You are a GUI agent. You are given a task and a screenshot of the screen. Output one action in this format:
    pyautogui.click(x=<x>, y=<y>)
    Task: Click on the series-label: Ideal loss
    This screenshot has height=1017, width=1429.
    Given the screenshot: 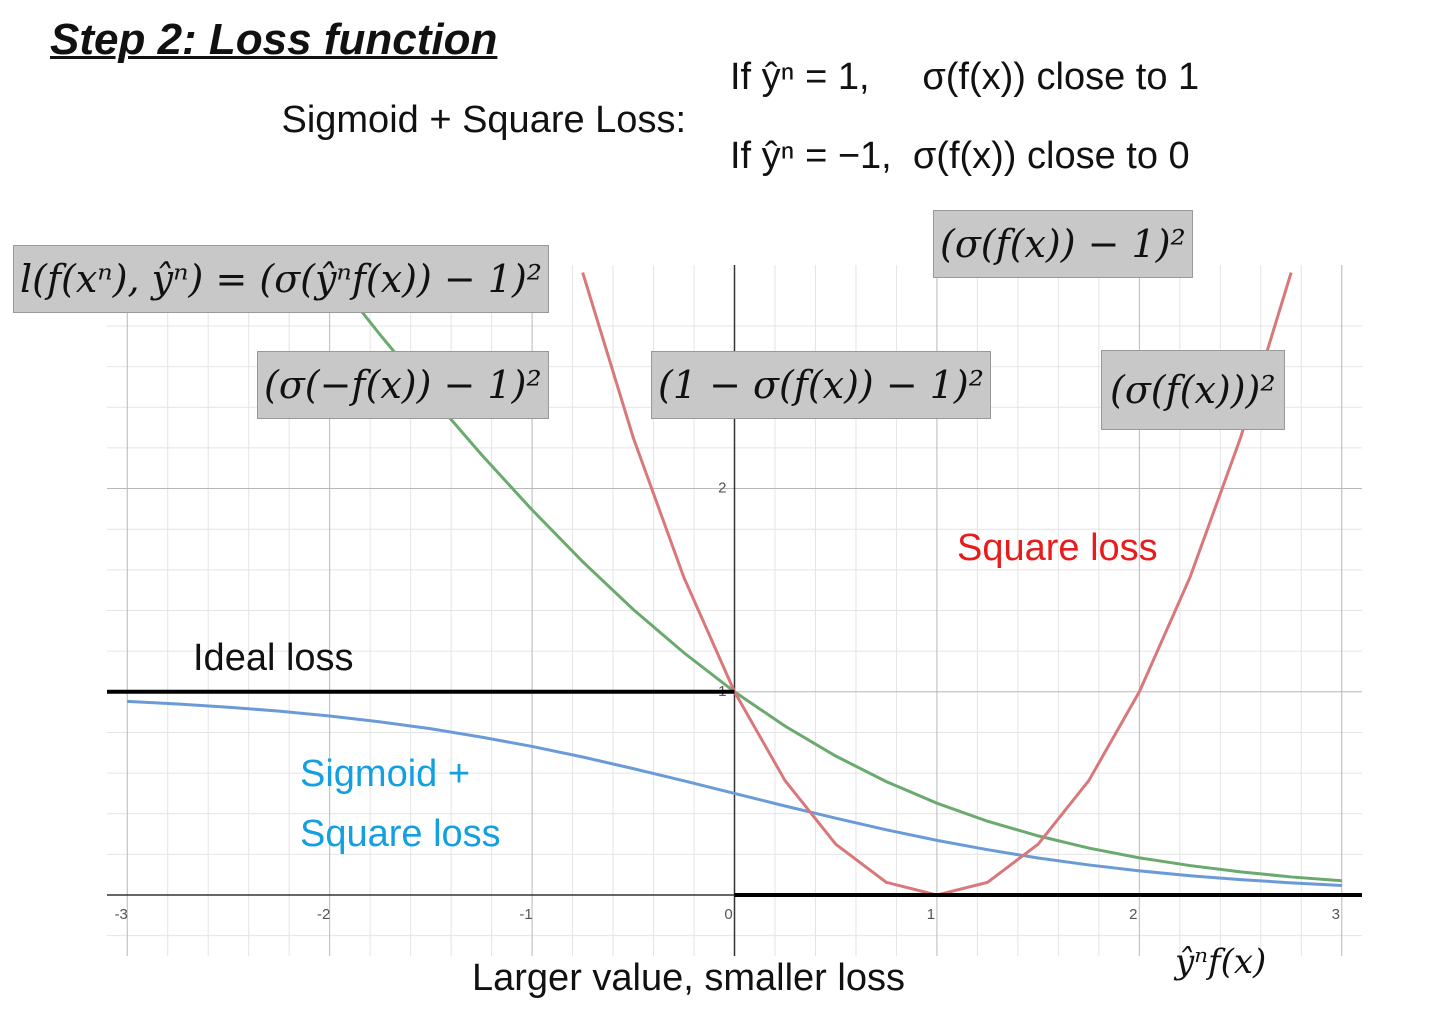 What is the action you would take?
    pyautogui.click(x=273, y=658)
    